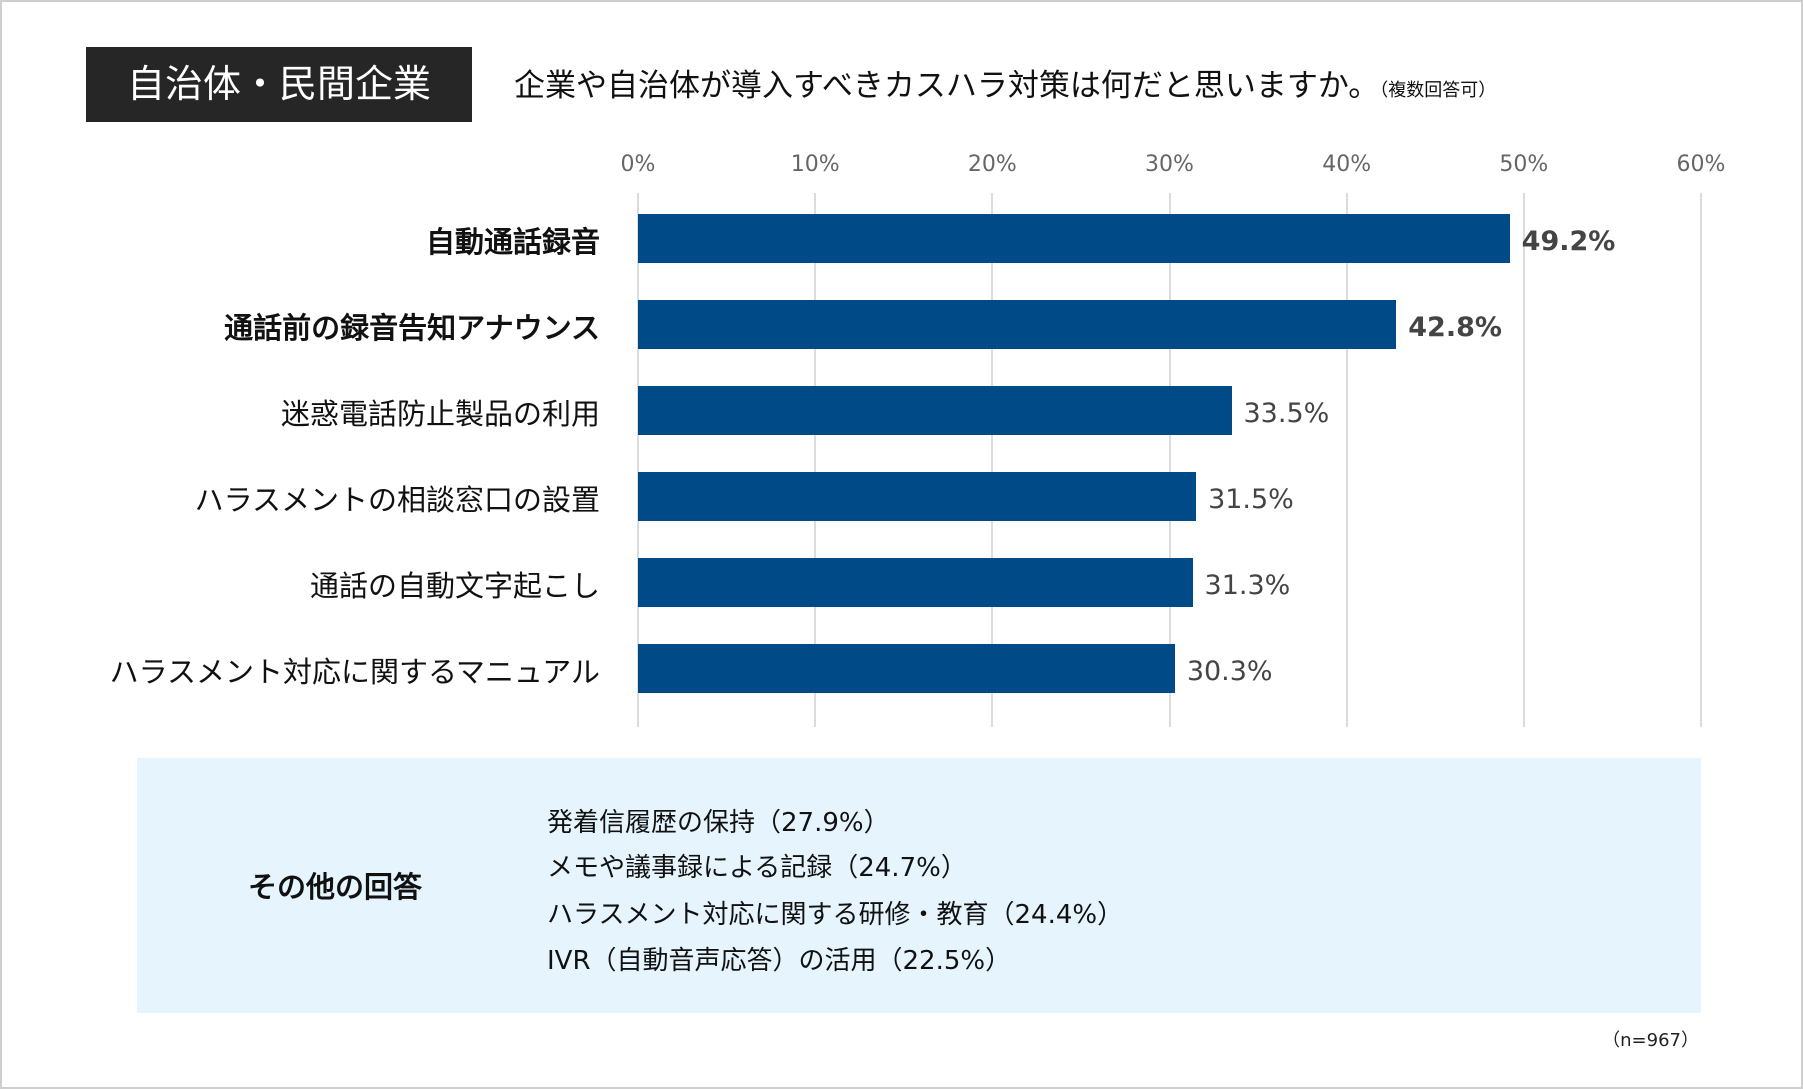  Describe the element at coordinates (835, 915) in the screenshot. I see `other-answer-item: ハラスメント対応に関する研修・教育（24.4%）` at that location.